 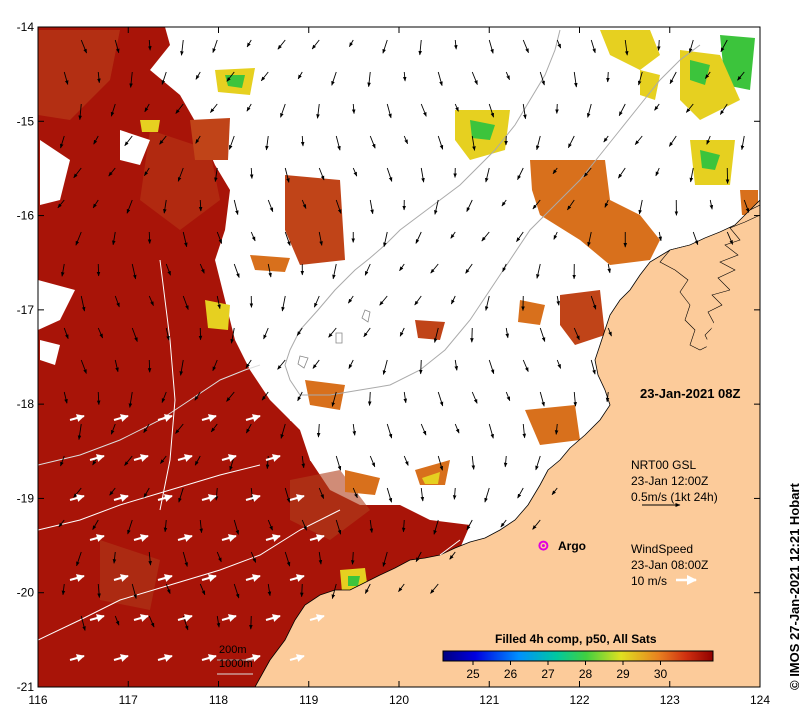 What do you see at coordinates (670, 481) in the screenshot?
I see `current-legend-time: 23-Jan 12:00Z` at bounding box center [670, 481].